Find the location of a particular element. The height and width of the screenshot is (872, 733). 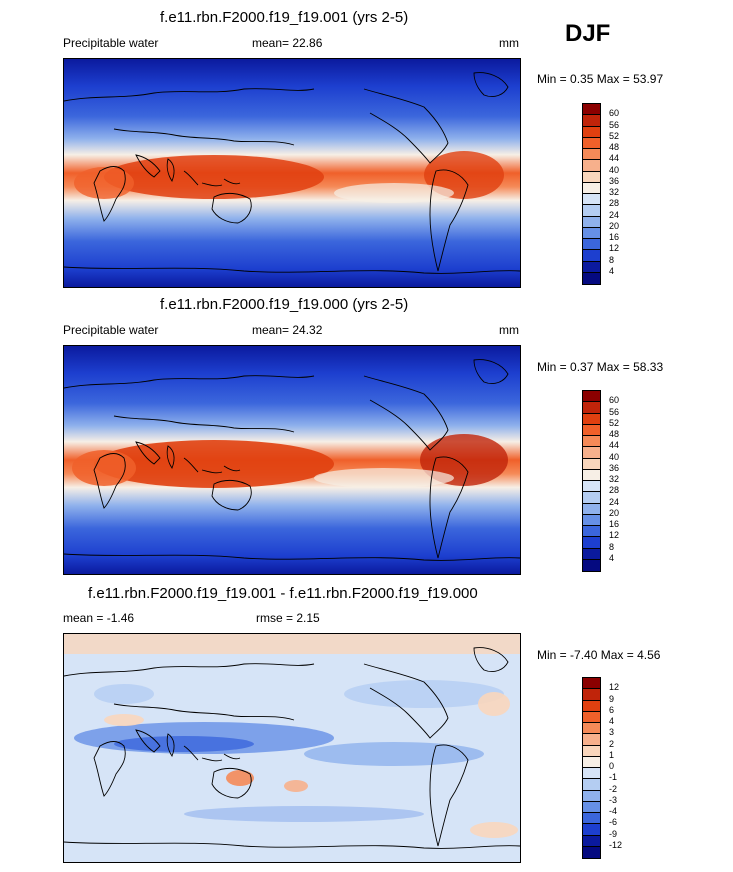

colorbar-tick-label: 3 is located at coordinates (612, 732).